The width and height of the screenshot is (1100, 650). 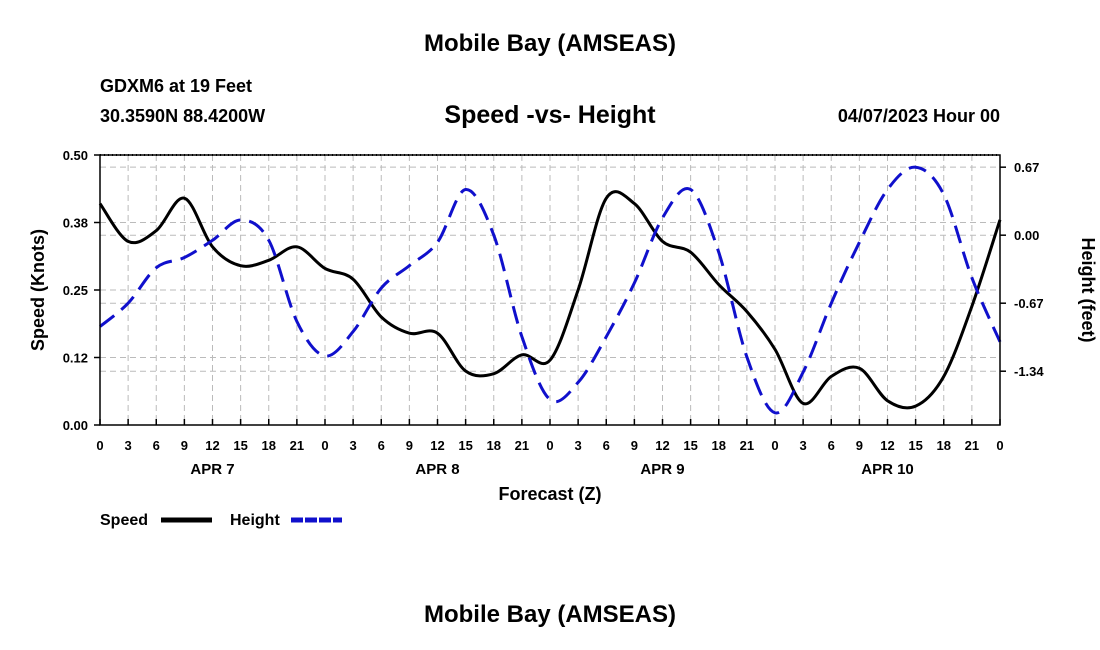 I want to click on y-axis-right: -1.34 -0.67 0.00 0.67, so click(x=1022, y=269).